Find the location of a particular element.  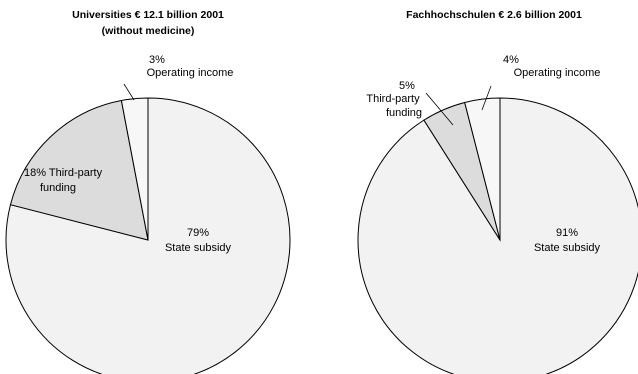

fachhochschulen-operating-label: Operating income is located at coordinates (557, 73).